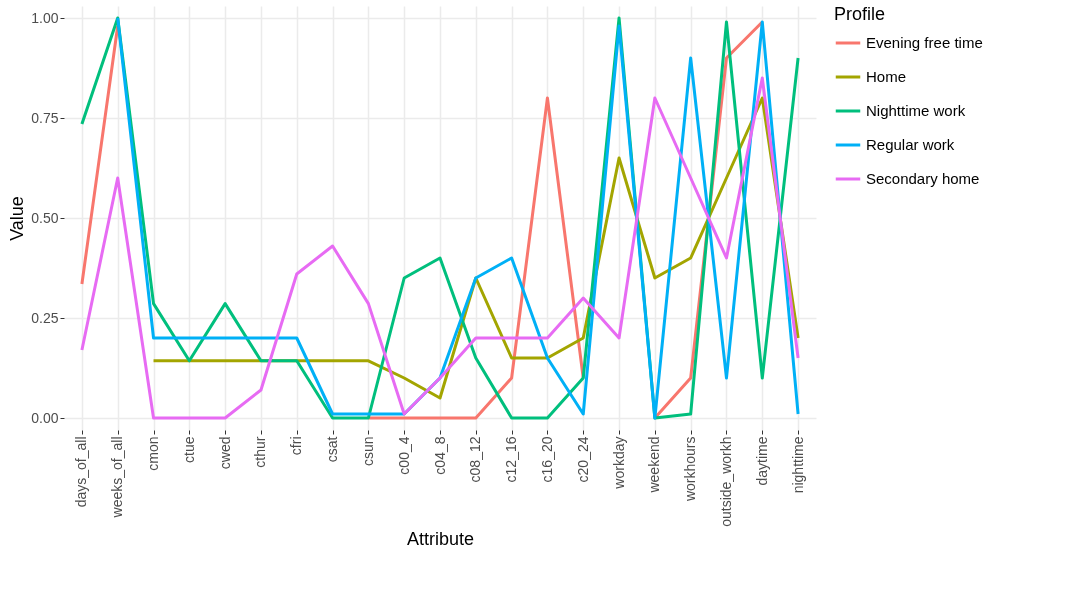 The image size is (1091, 615). What do you see at coordinates (45, 117) in the screenshot?
I see `y-tick-label: 0.75` at bounding box center [45, 117].